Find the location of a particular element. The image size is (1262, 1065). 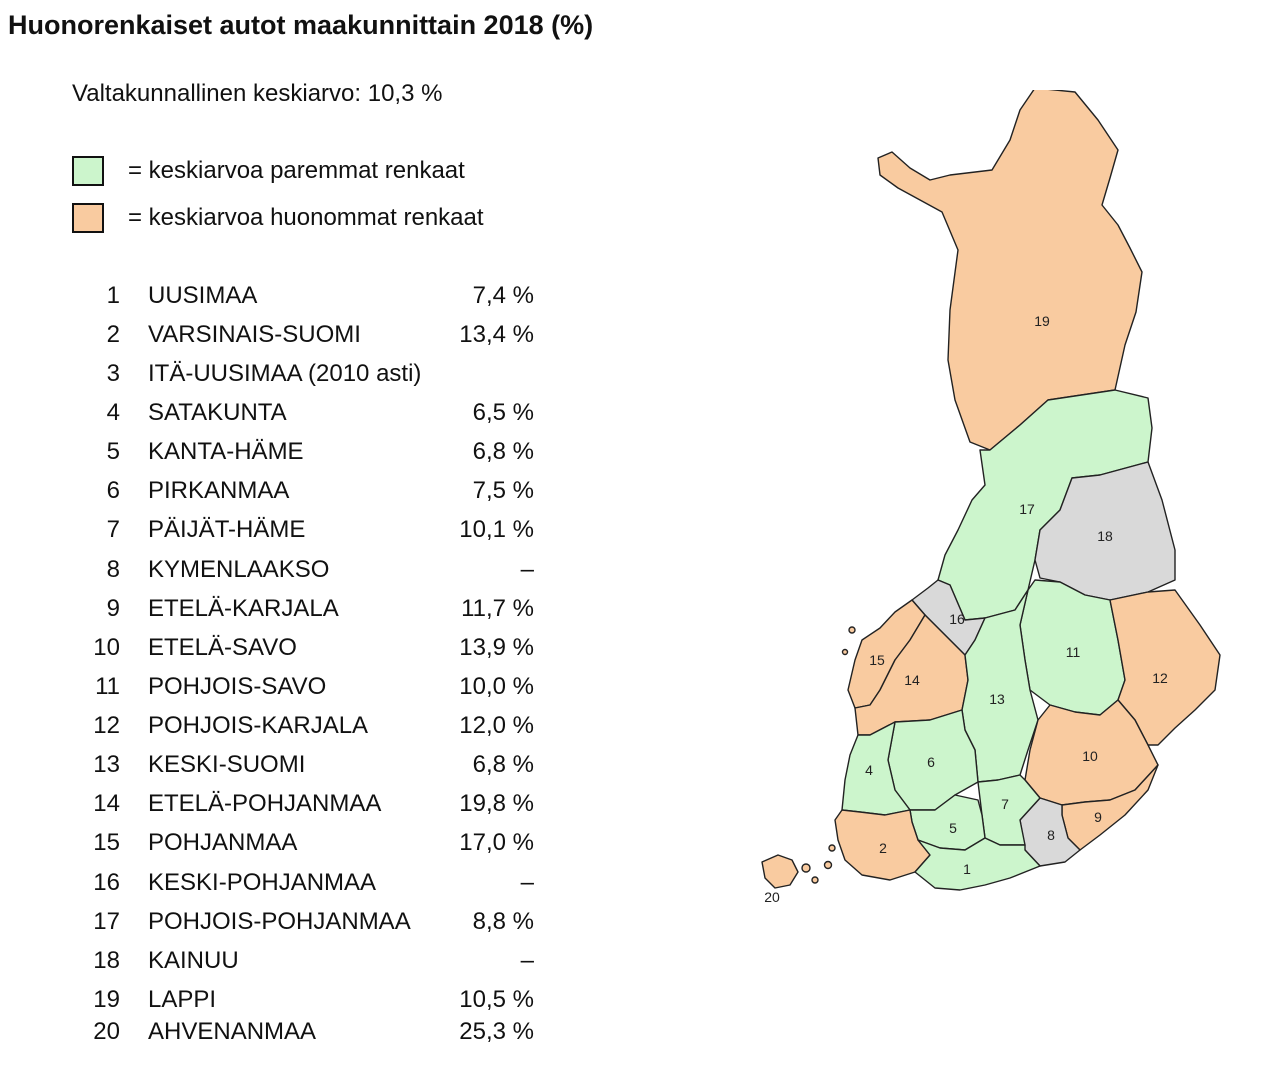

region-name: AHVENANMAA is located at coordinates (232, 1031).